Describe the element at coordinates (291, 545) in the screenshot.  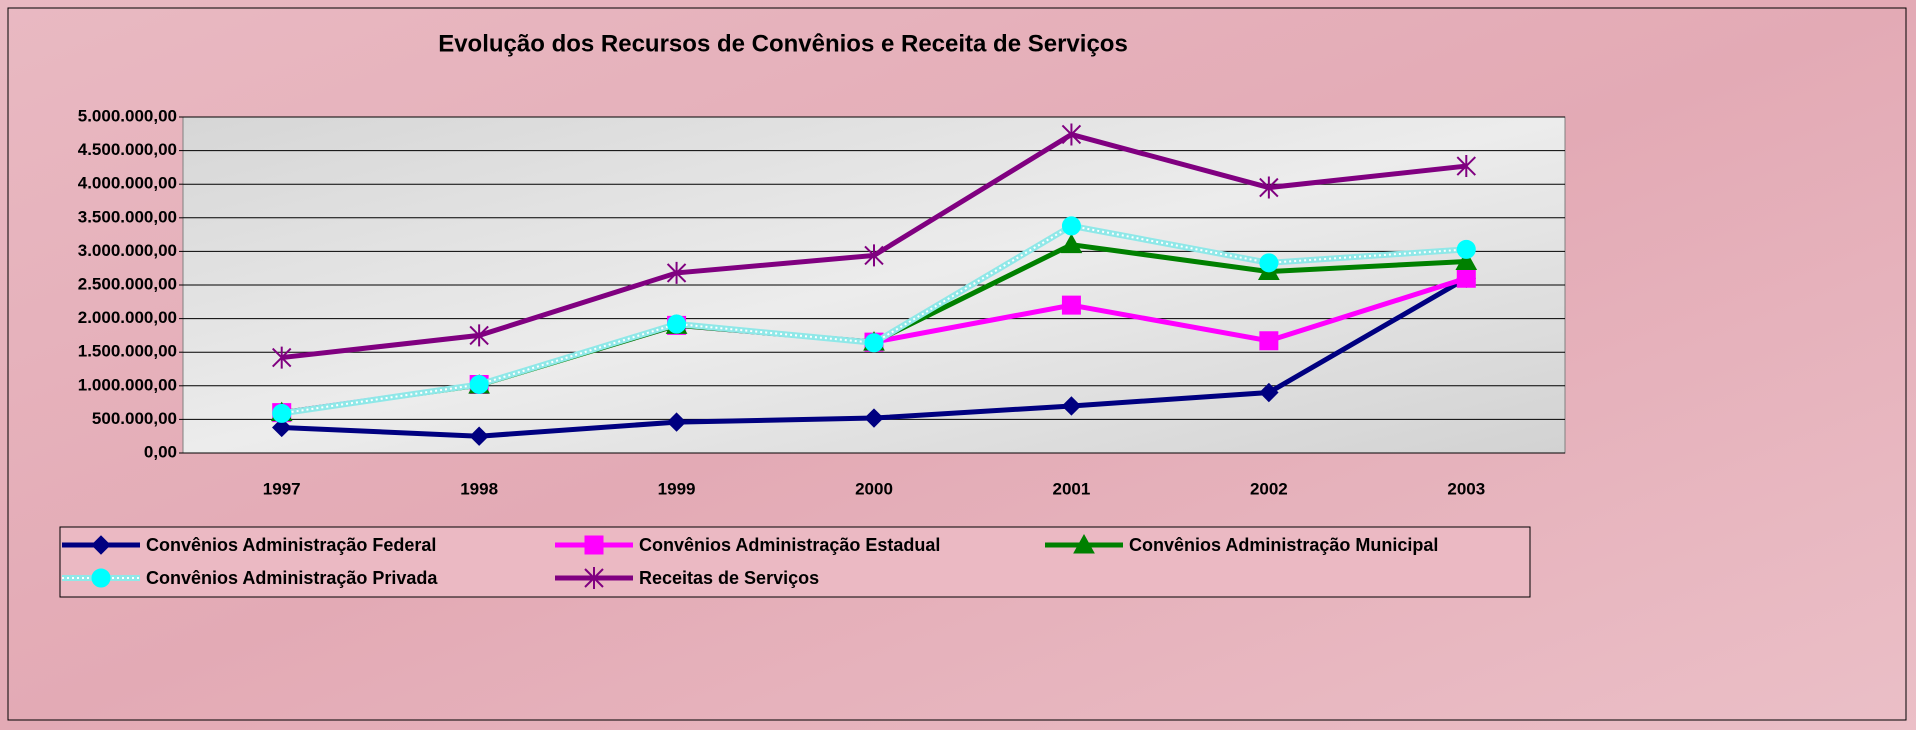
I see `legend-label: Convênios Administração Federal` at that location.